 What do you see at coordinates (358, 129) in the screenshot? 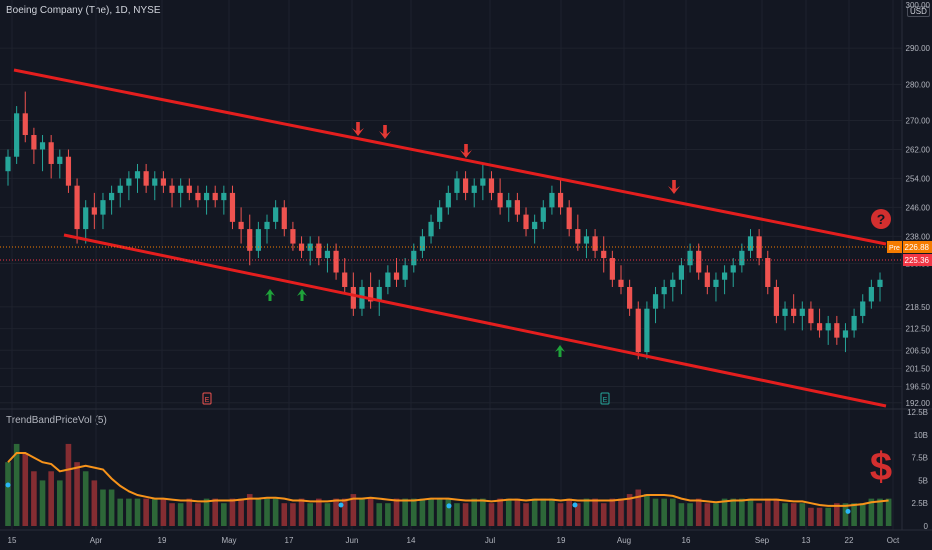
I see `down-arrow-icon` at bounding box center [358, 129].